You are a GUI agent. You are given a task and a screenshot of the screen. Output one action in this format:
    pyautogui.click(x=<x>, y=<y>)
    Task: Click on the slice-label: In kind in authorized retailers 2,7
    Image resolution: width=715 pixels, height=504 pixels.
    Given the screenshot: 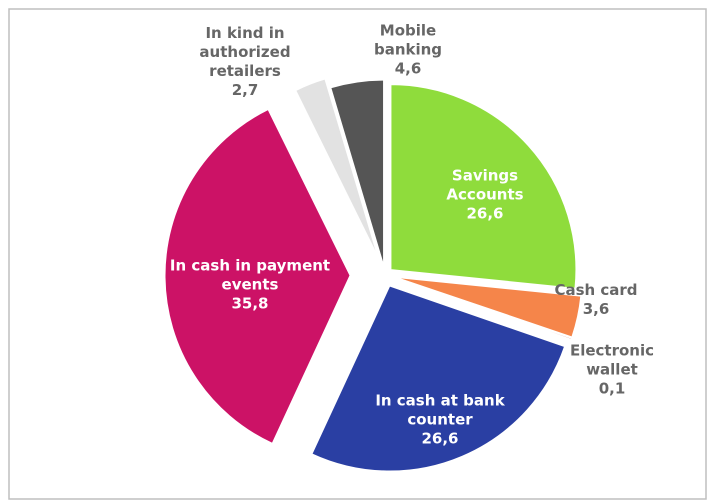 What is the action you would take?
    pyautogui.click(x=245, y=62)
    